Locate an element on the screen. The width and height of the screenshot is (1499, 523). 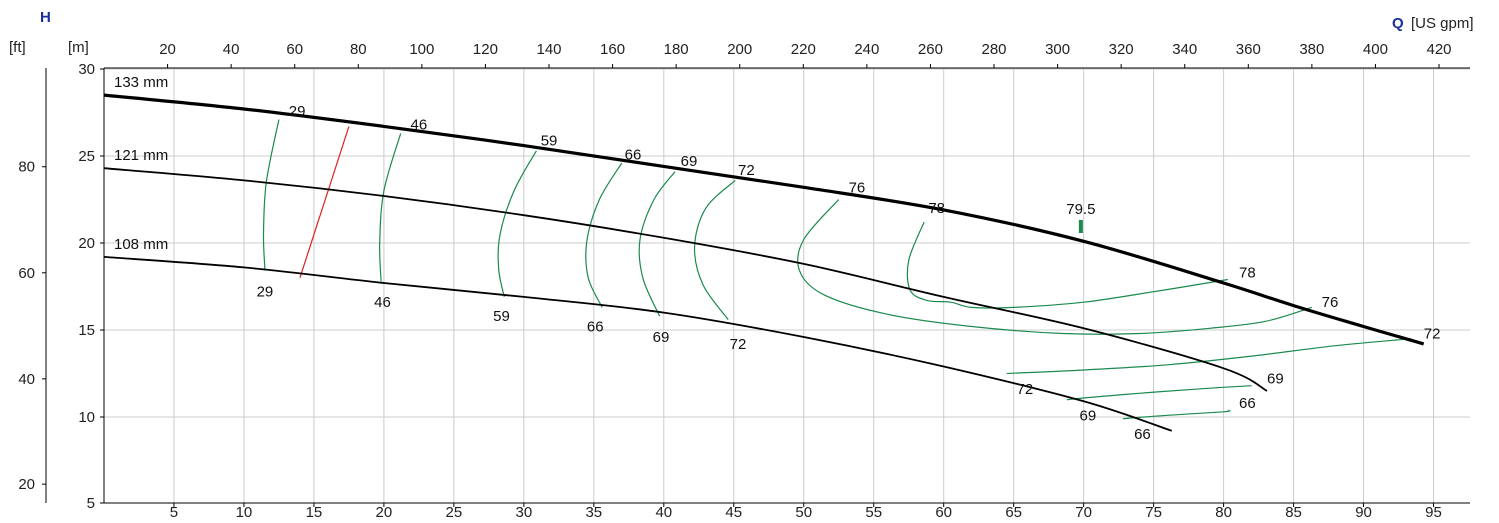
x-bottom-tick-label: 40 is located at coordinates (663, 511).